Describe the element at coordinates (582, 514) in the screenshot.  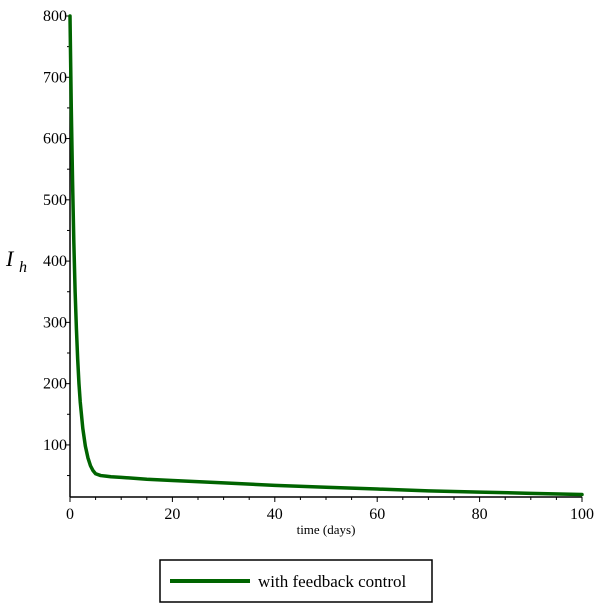
I see `x-tick-label-100: 100` at that location.